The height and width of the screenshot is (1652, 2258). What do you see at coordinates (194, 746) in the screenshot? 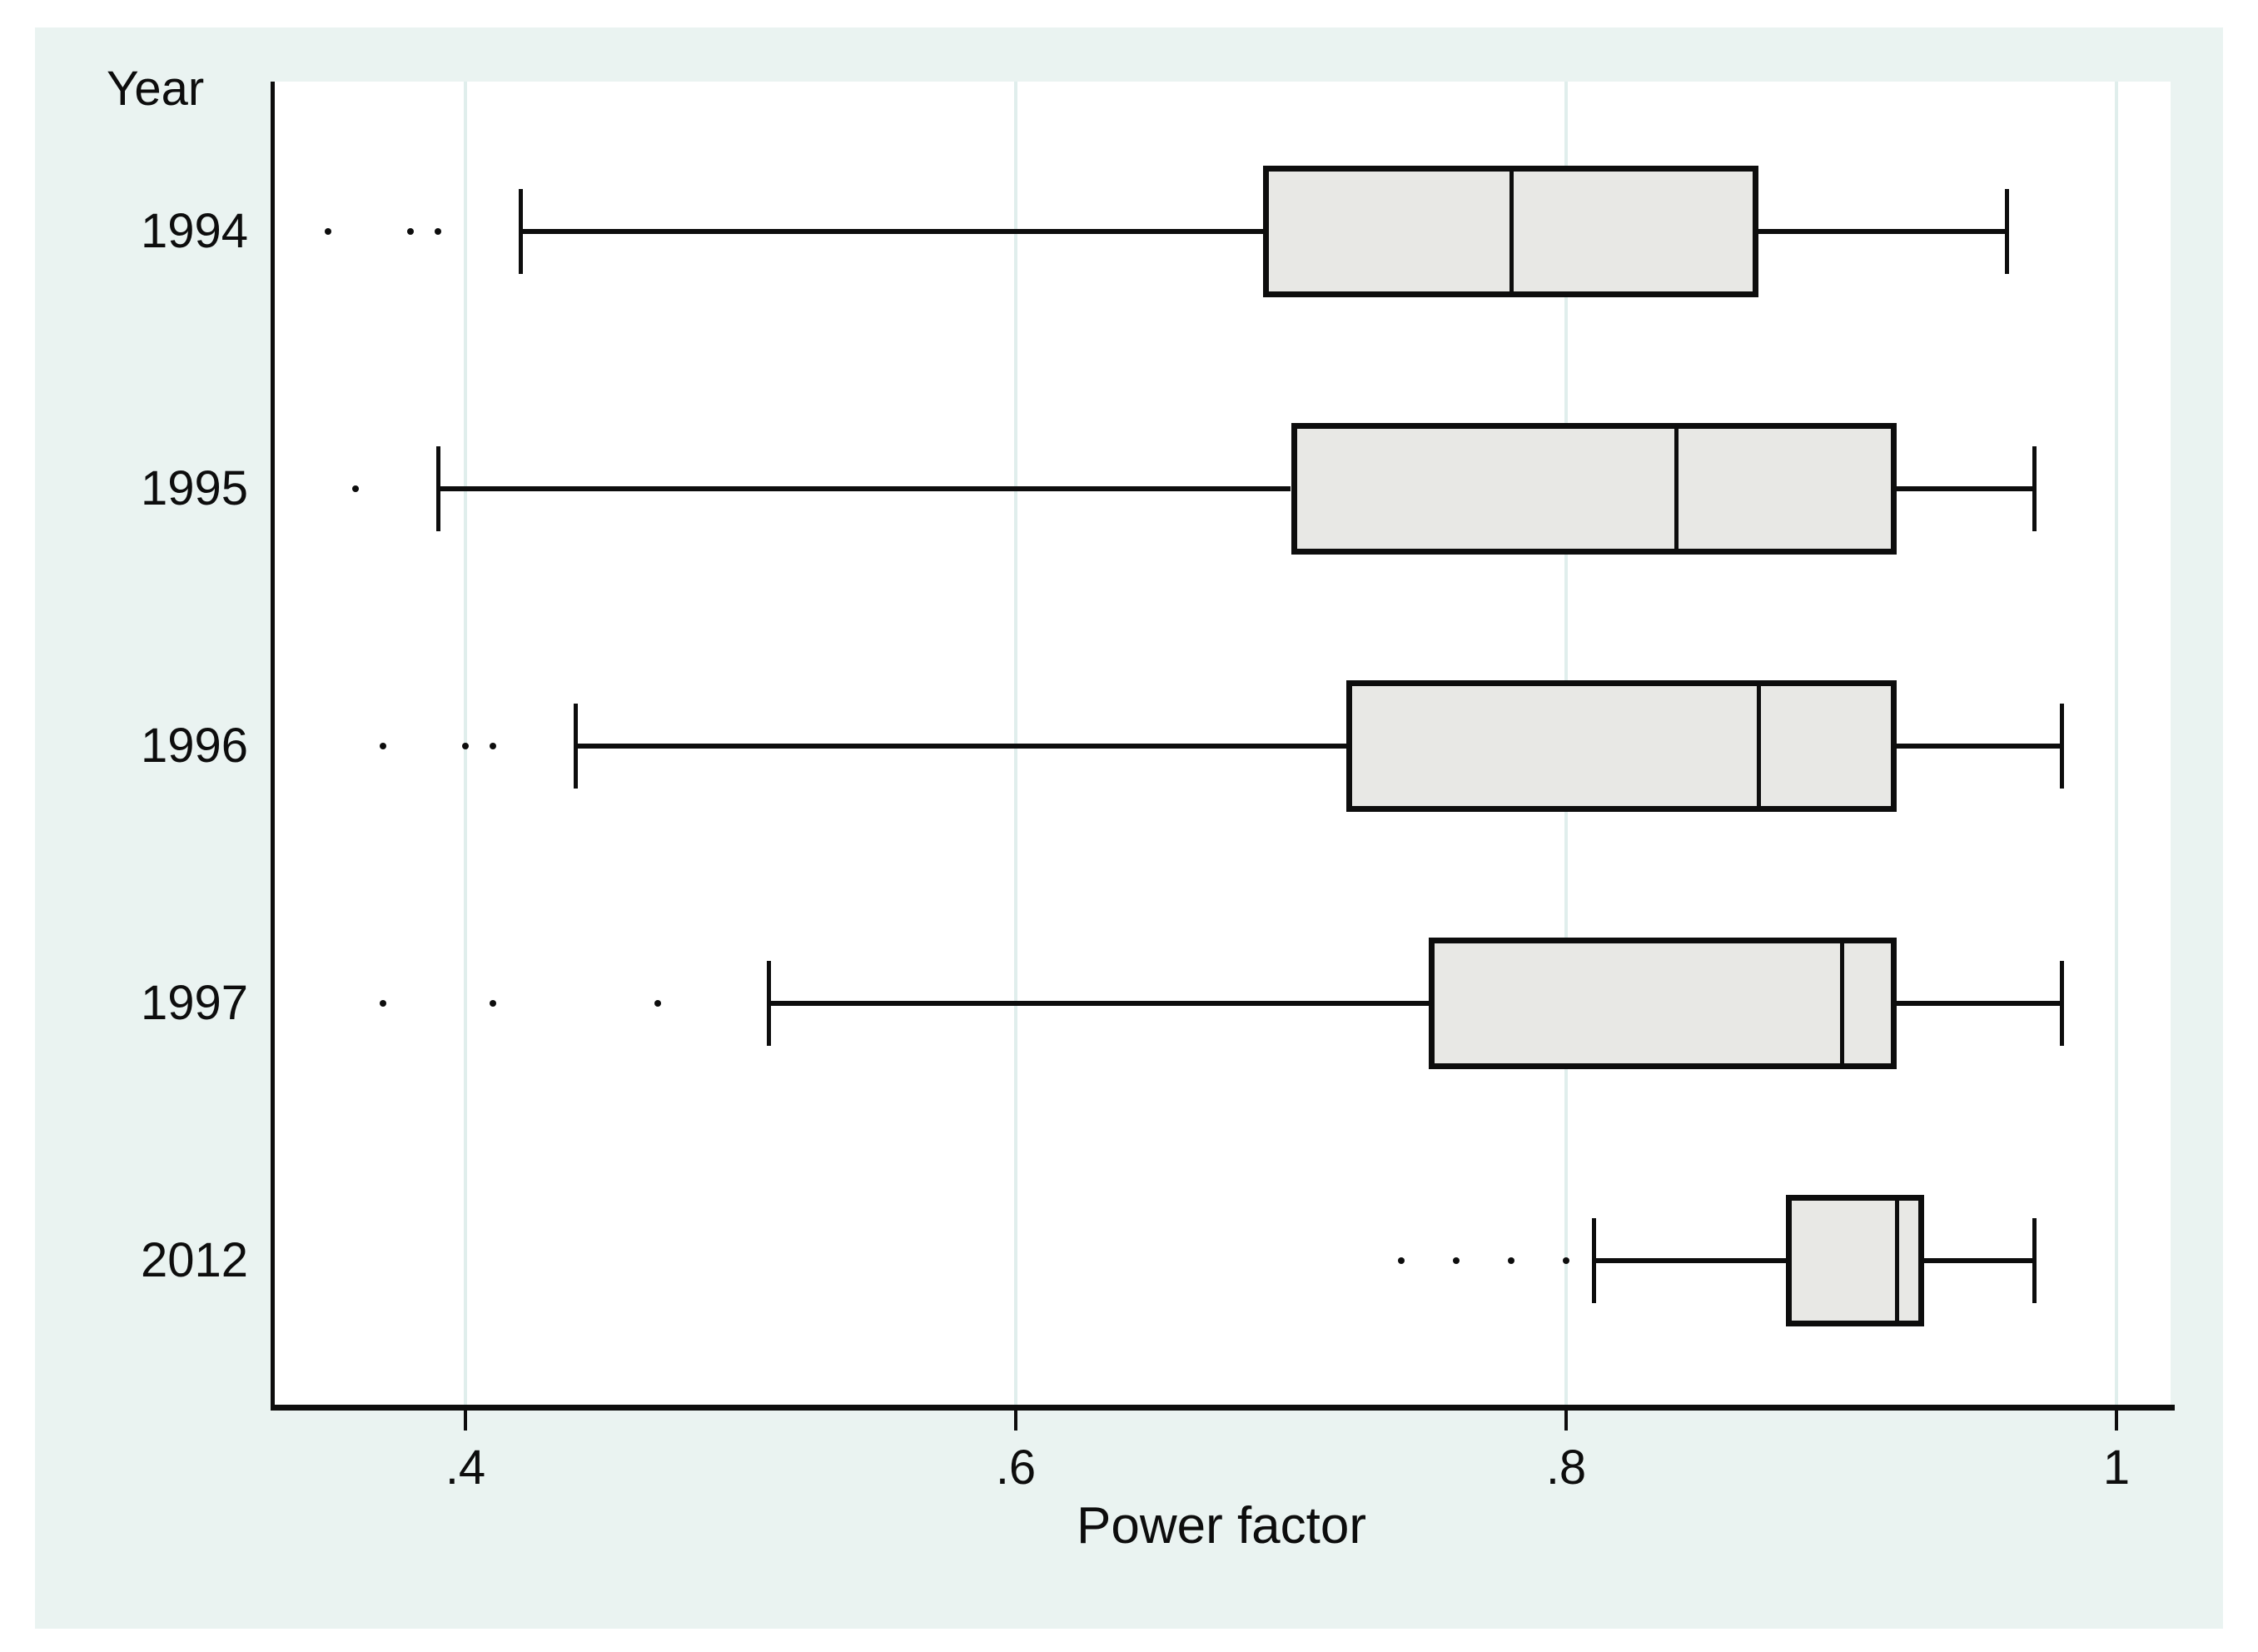
I see `y-tick-label-1996: 1996` at bounding box center [194, 746].